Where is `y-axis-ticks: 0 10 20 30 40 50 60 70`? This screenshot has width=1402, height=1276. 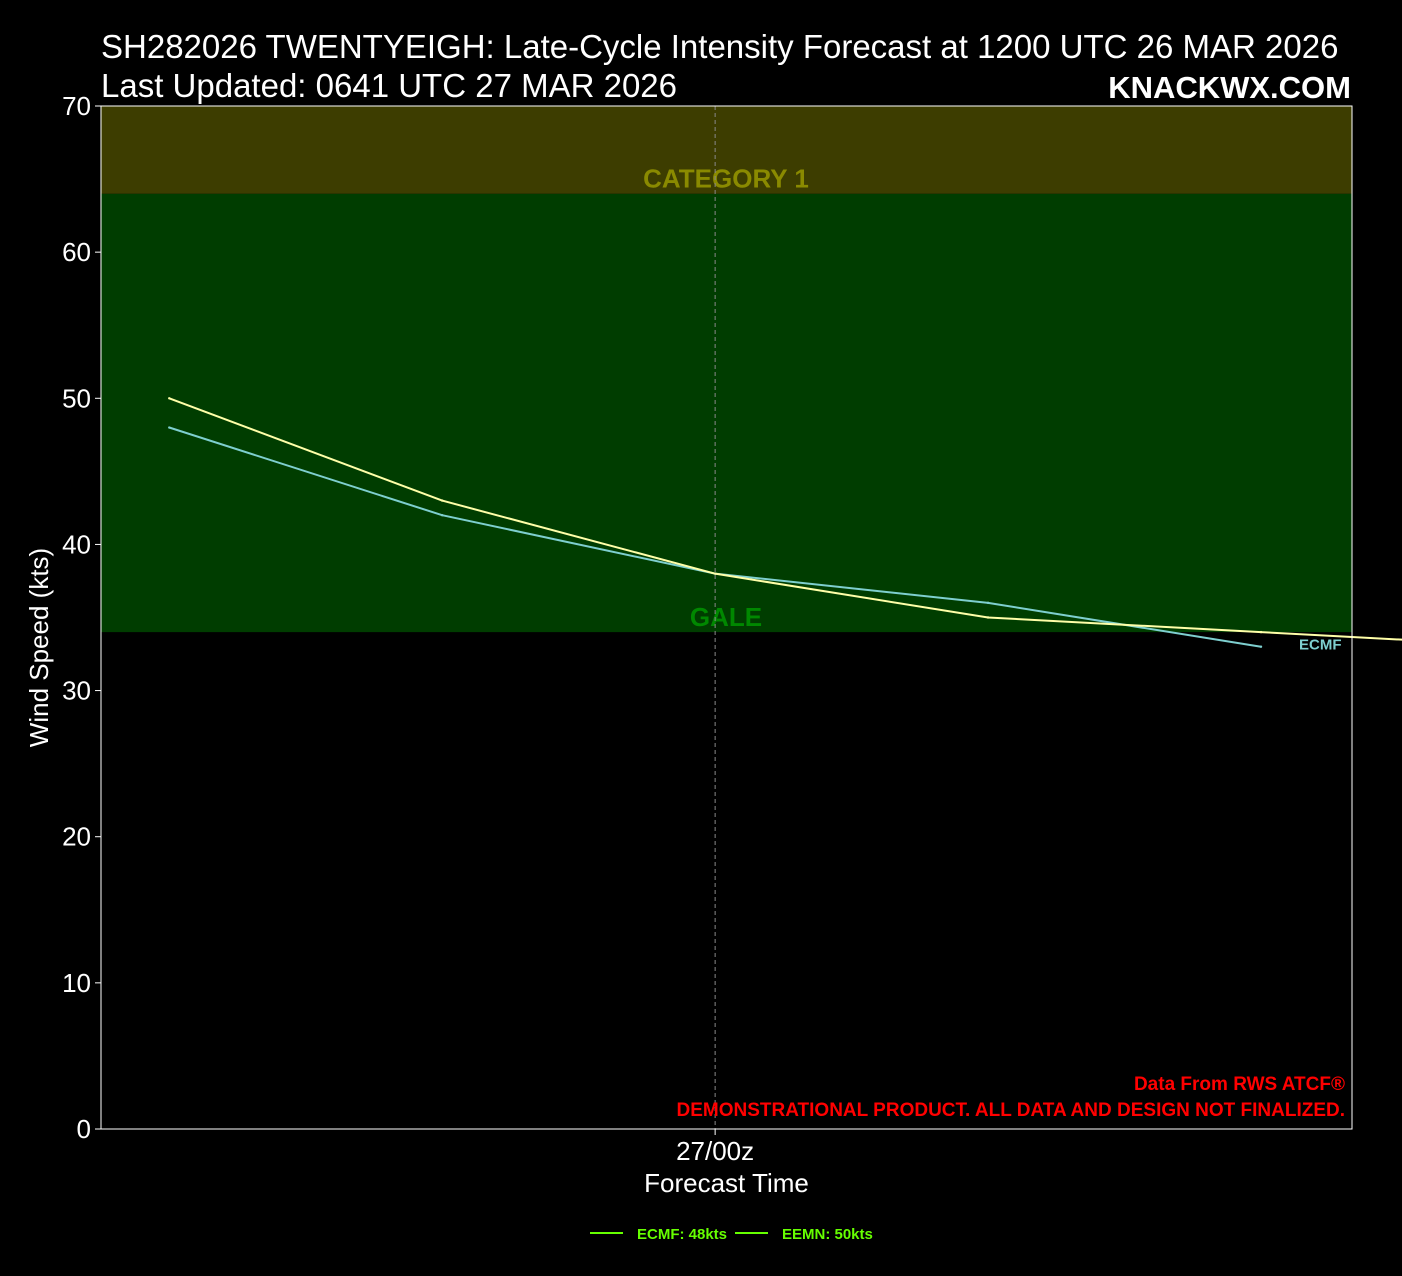 y-axis-ticks: 0 10 20 30 40 50 60 70 is located at coordinates (81, 617).